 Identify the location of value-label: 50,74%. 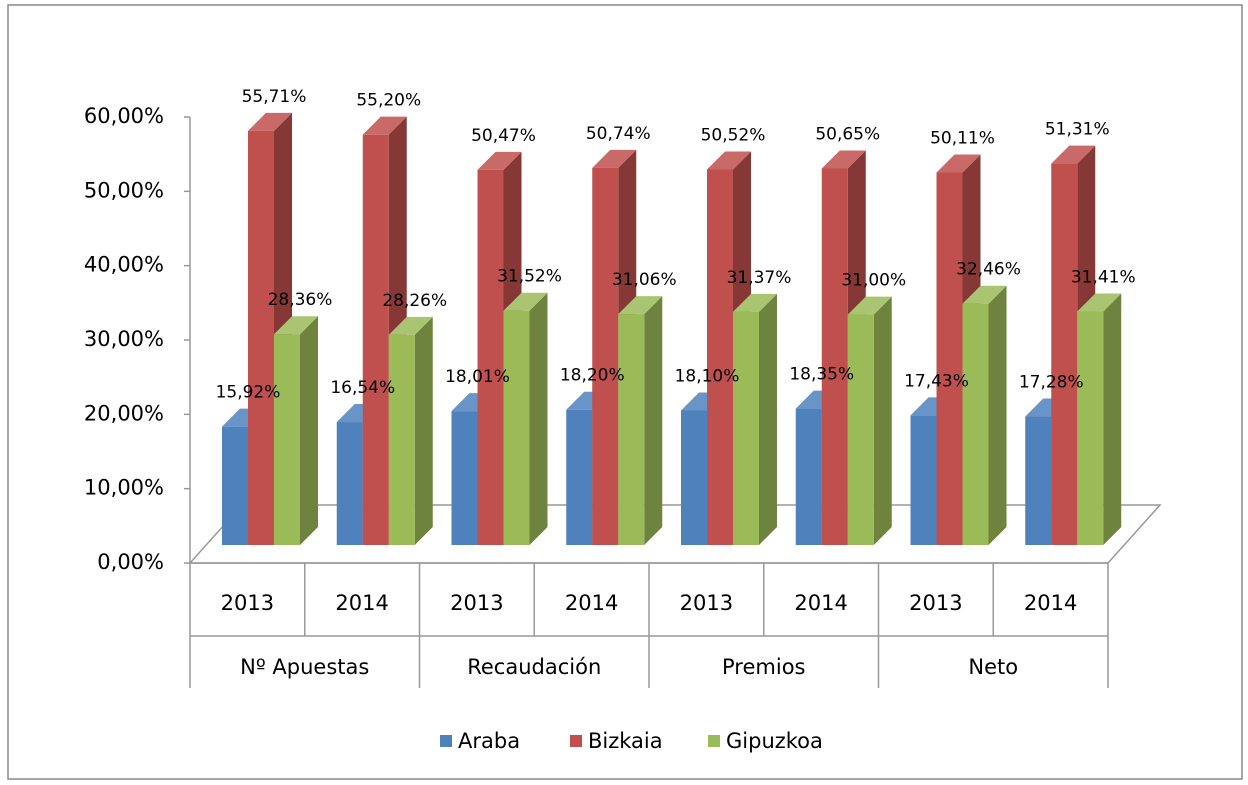
(618, 134).